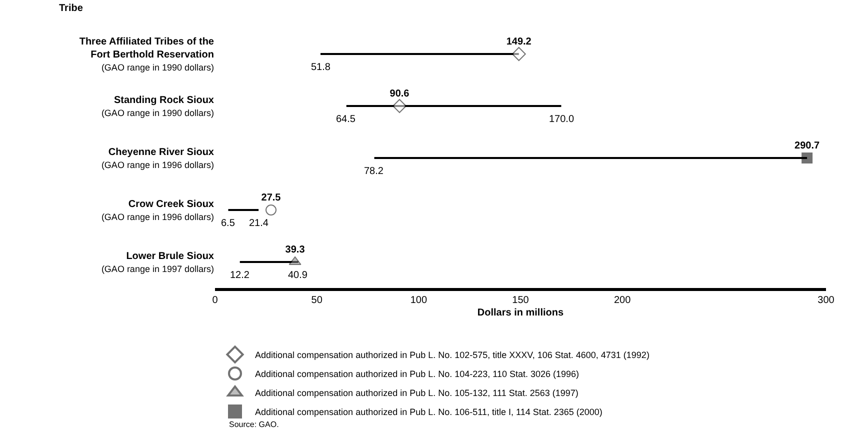 The height and width of the screenshot is (438, 846). Describe the element at coordinates (146, 54) in the screenshot. I see `y-tick-label: Three Affiliated Tribes of the Fort Berthold Reservation (GAO range in 1990 dollars)` at that location.